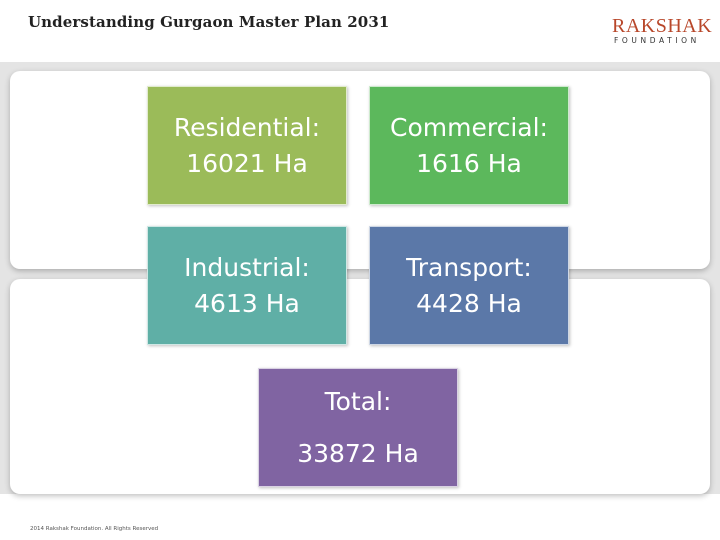 This screenshot has height=540, width=720. I want to click on commercial-box: Commercial: 1616 Ha, so click(469, 145).